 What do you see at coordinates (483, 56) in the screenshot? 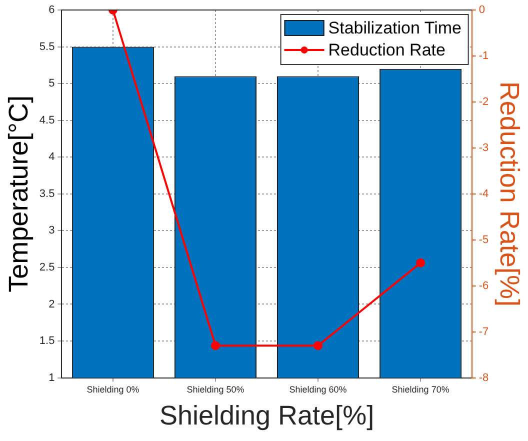
I see `y2-tick-label: -1` at bounding box center [483, 56].